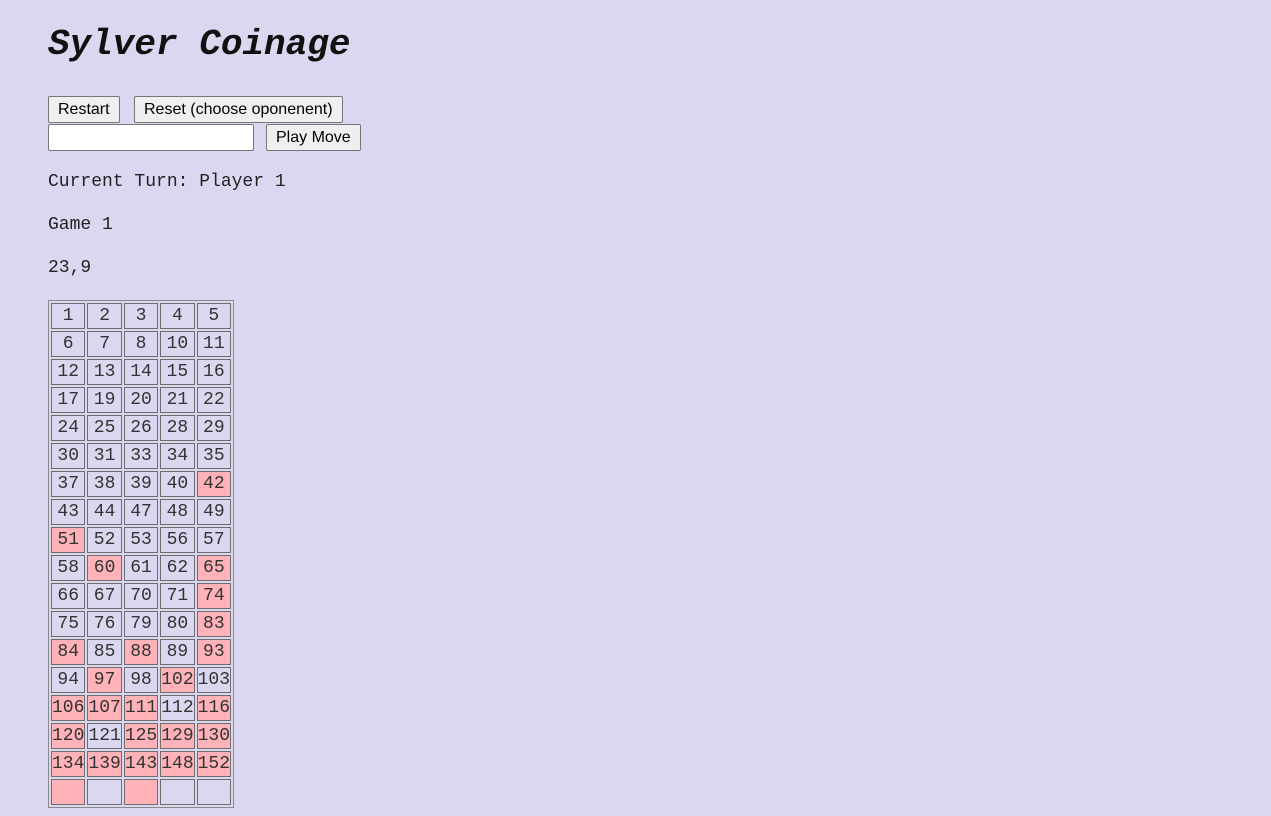 Image resolution: width=1271 pixels, height=816 pixels. Describe the element at coordinates (68, 680) in the screenshot. I see `grid-cell: 94` at that location.